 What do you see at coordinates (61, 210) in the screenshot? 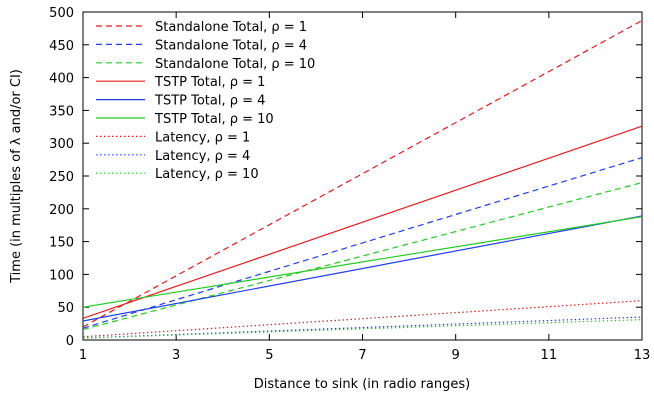
I see `y-tick-label: 200` at bounding box center [61, 210].